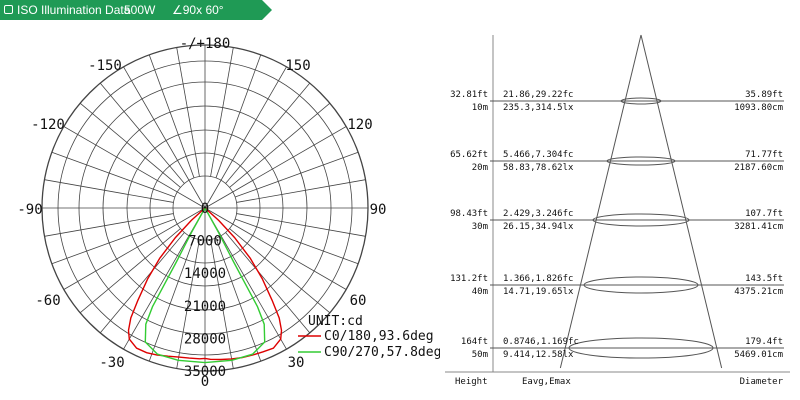  What do you see at coordinates (47, 301) in the screenshot?
I see `angle-label: -60` at bounding box center [47, 301].